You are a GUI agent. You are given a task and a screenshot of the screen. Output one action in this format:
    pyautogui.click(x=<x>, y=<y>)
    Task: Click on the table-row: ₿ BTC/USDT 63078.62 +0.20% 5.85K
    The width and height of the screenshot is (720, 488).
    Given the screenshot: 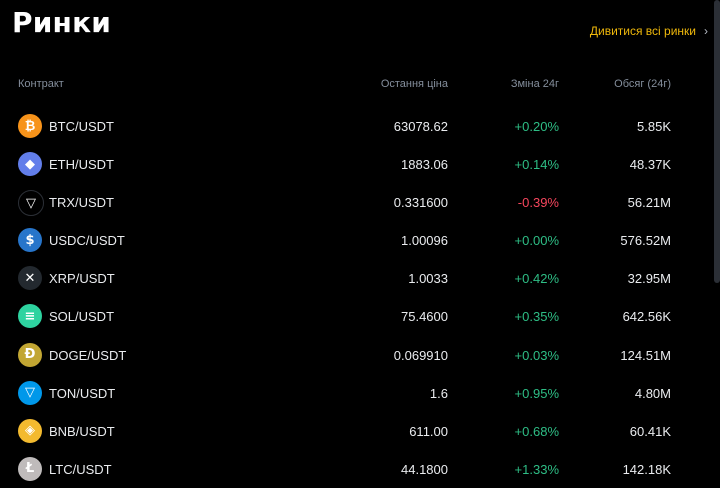 What is the action you would take?
    pyautogui.click(x=360, y=126)
    